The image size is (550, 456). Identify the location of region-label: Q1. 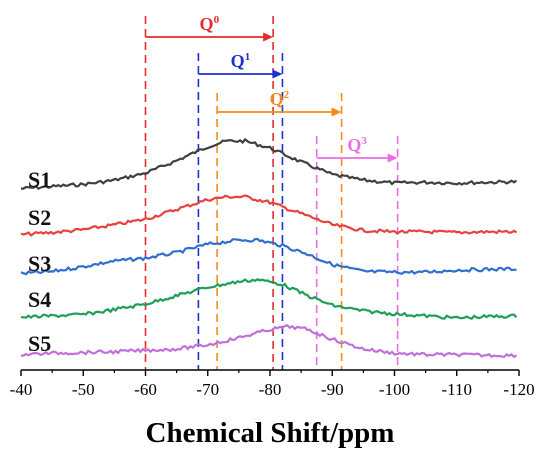
(241, 61).